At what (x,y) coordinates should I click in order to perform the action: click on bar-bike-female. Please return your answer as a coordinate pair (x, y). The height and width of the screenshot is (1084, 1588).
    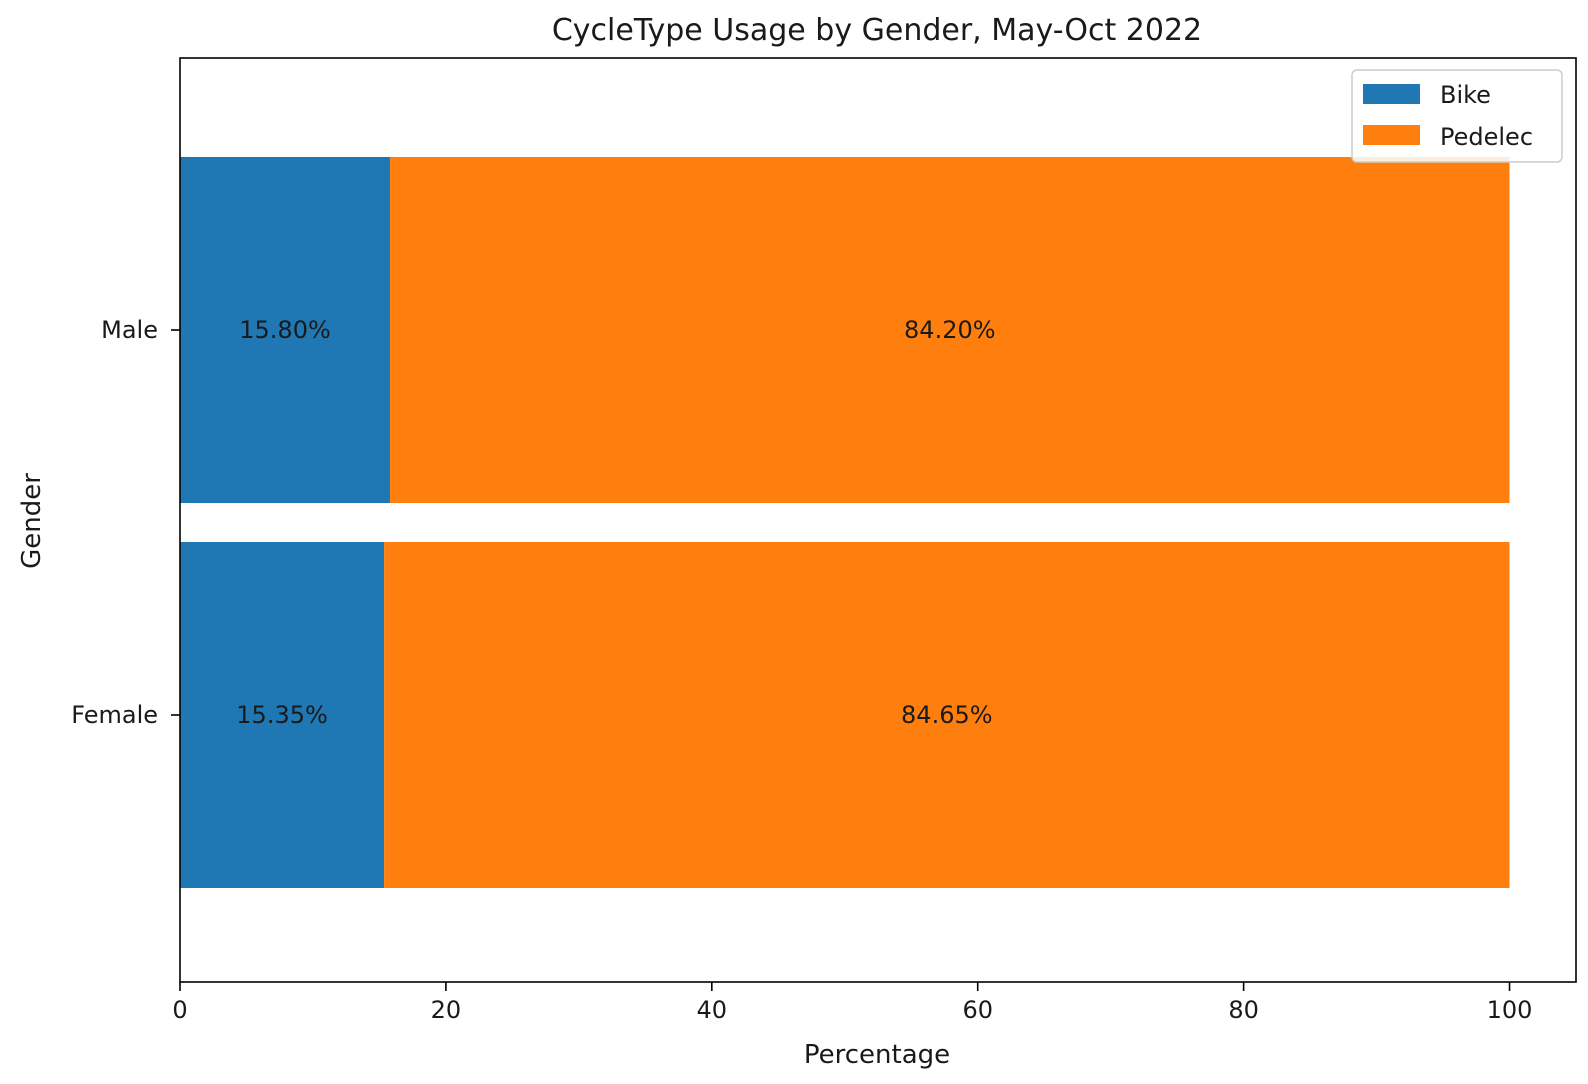
    Looking at the image, I should click on (282, 715).